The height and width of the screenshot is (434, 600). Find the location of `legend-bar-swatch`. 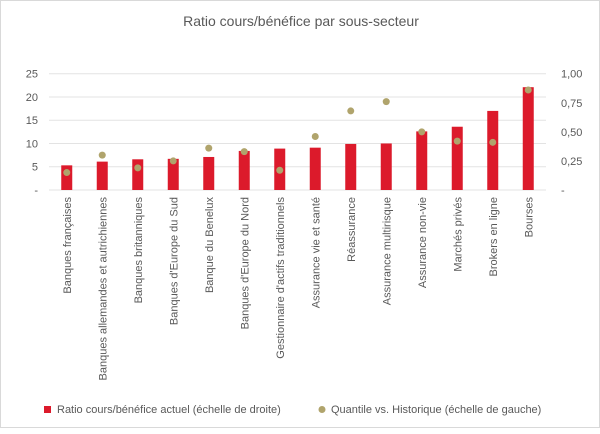

legend-bar-swatch is located at coordinates (47, 409).